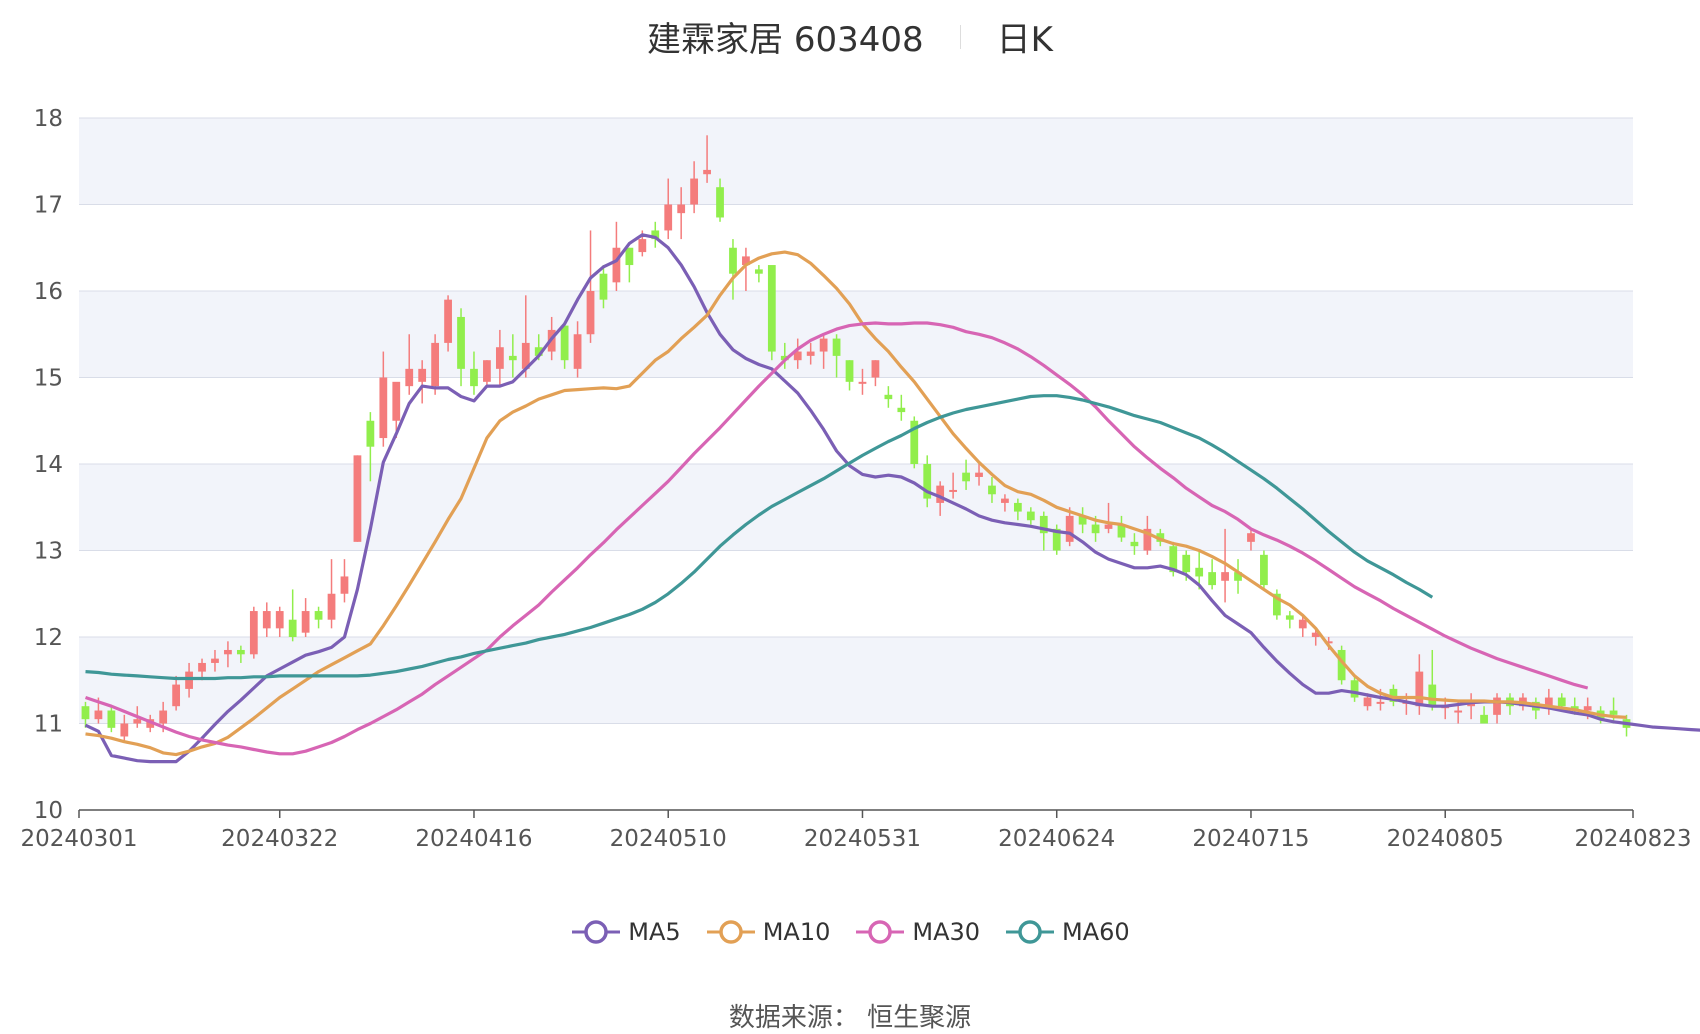 This screenshot has height=1034, width=1700. I want to click on y-tick-label: 17, so click(48, 206).